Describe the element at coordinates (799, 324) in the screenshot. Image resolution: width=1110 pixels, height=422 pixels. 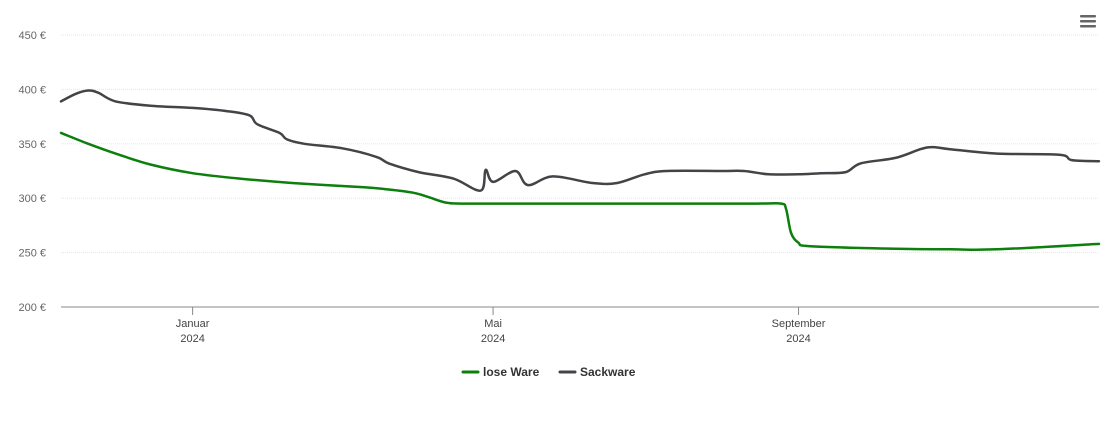
I see `x-tick-month: September` at that location.